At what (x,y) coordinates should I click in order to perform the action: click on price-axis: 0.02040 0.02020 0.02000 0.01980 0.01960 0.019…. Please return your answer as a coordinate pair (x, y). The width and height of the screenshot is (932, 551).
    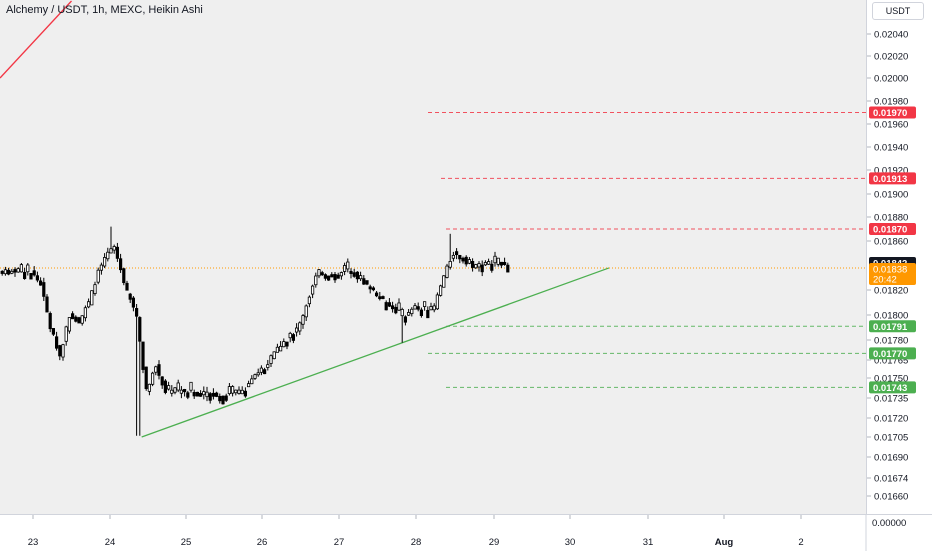
    Looking at the image, I should click on (899, 257).